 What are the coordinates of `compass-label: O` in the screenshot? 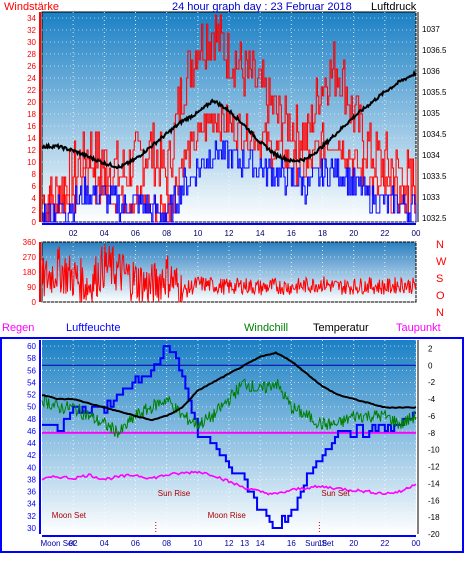 It's located at (440, 296).